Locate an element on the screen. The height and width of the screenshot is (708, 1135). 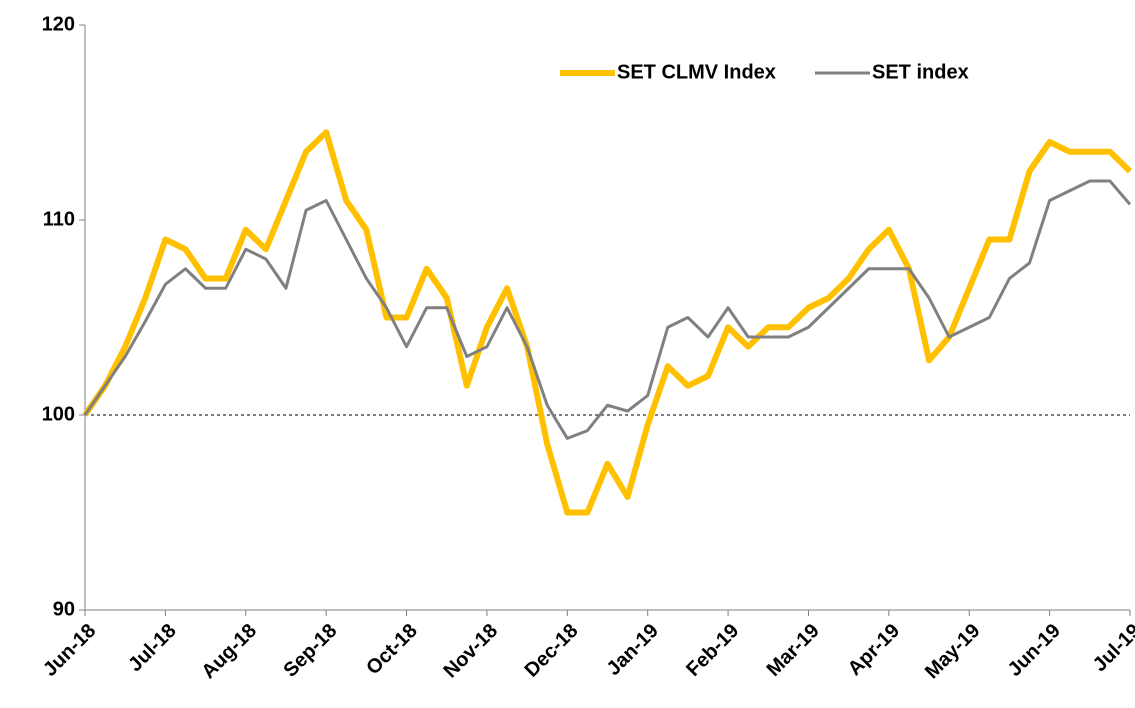
x-tick-label: Nov-18 is located at coordinates (470, 651).